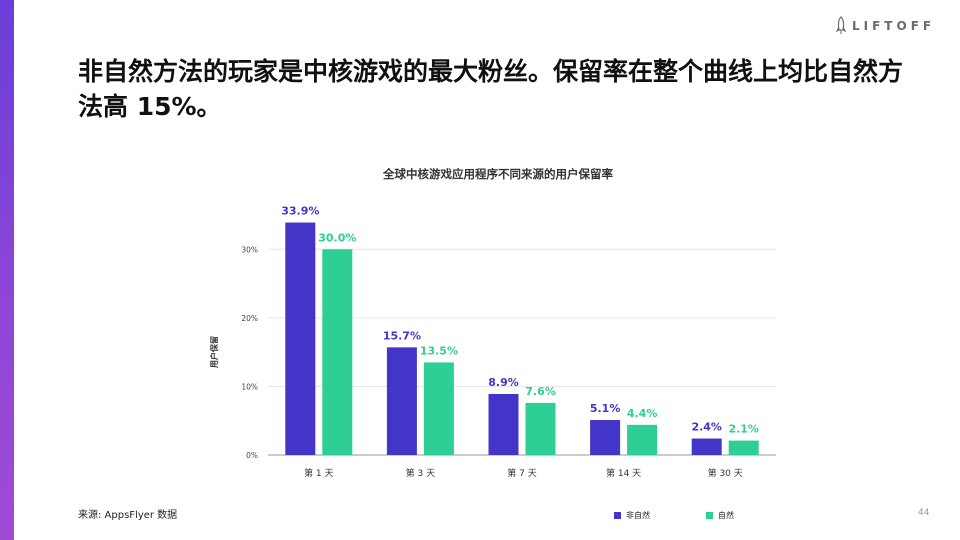  I want to click on x-tick-label: 第 7 天, so click(521, 473).